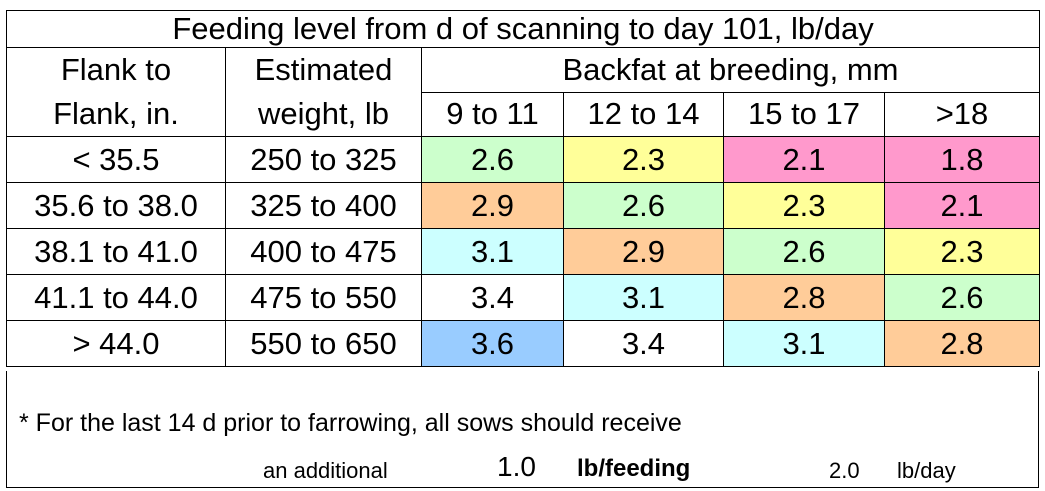 This screenshot has height=491, width=1045. What do you see at coordinates (116, 92) in the screenshot?
I see `flank-header: Flank to Flank, in.` at bounding box center [116, 92].